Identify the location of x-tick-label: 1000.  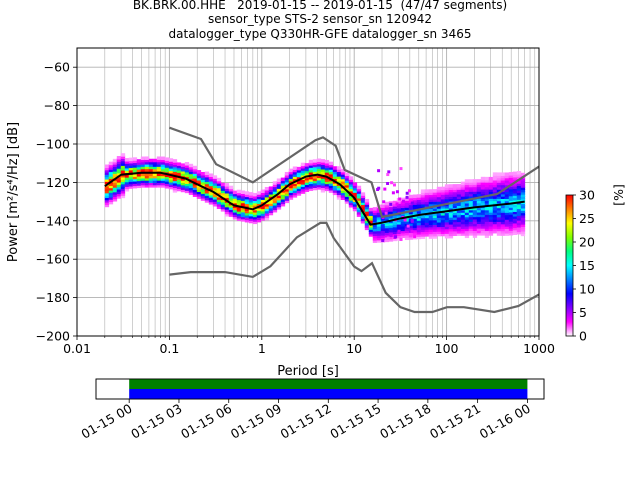
(539, 348).